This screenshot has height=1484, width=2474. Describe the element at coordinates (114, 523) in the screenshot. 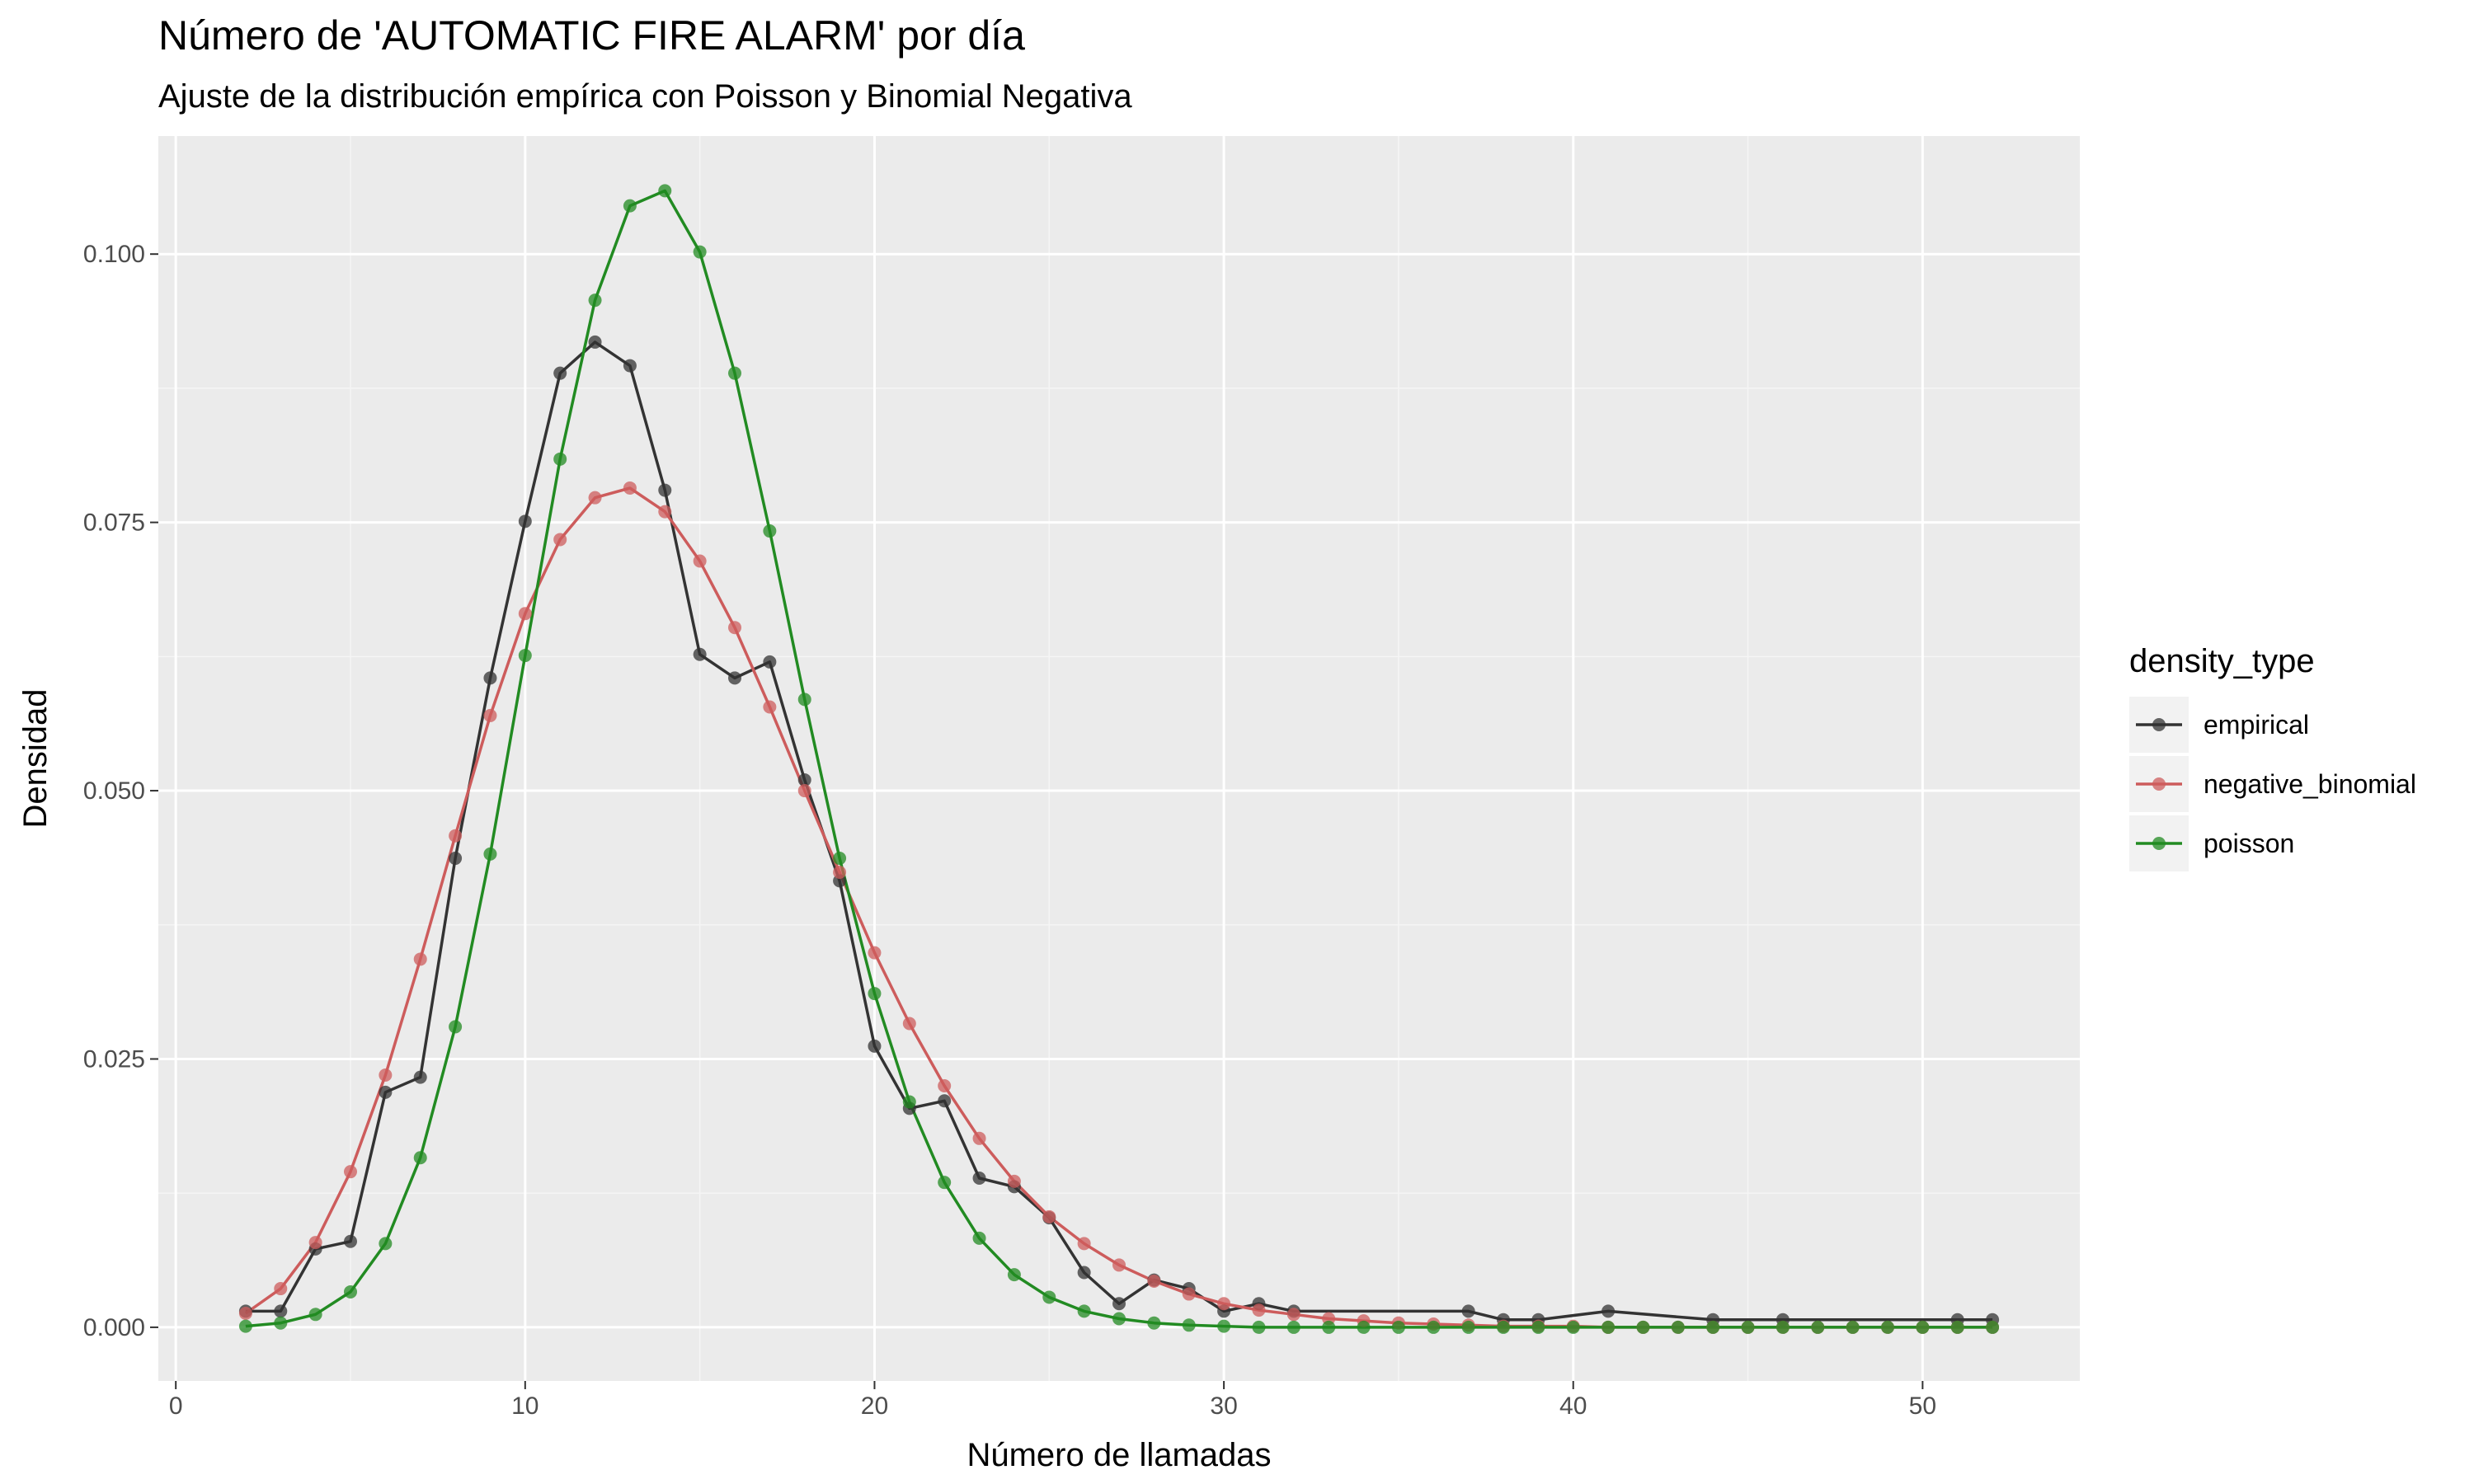

I see `y-tick-label: 0.075` at that location.